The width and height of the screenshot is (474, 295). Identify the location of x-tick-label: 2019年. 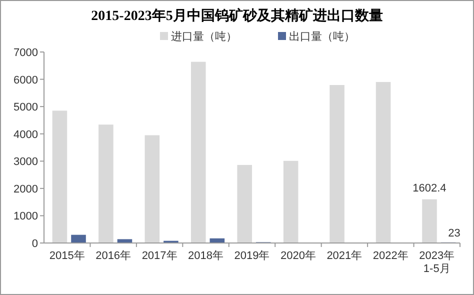
(252, 256).